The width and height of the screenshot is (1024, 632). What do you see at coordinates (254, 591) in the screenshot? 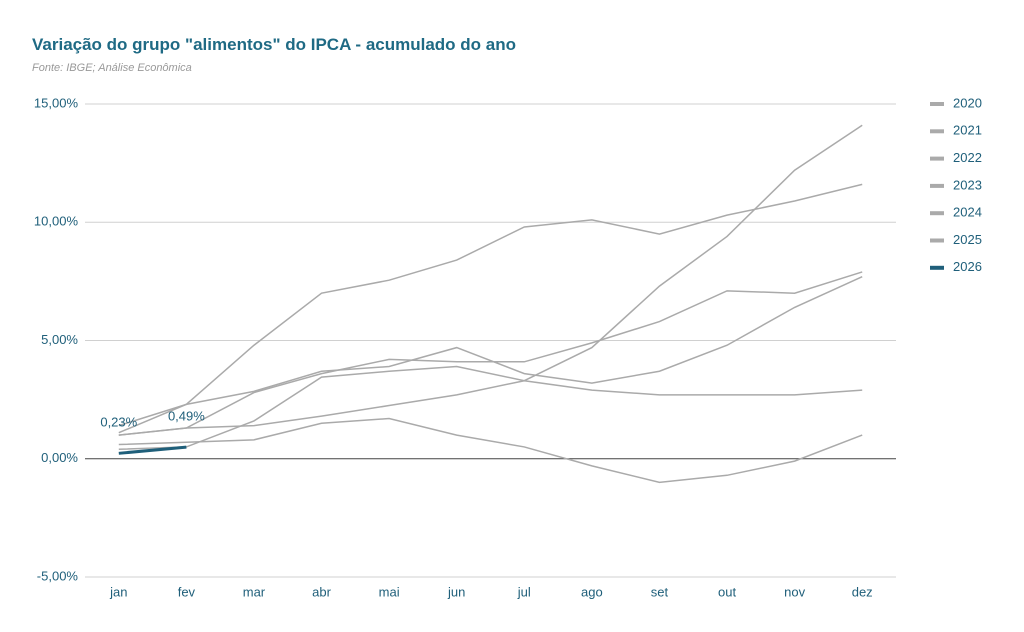
I see `x-tick-label: mar` at bounding box center [254, 591].